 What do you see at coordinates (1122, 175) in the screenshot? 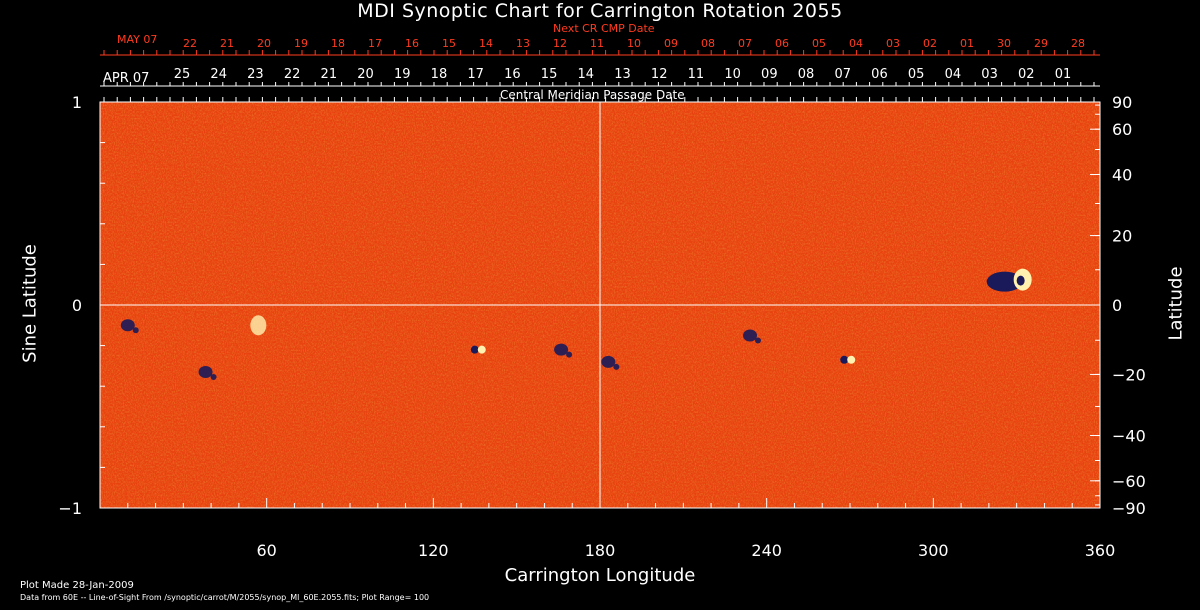
I see `y-right-tick-label: 40` at bounding box center [1122, 175].